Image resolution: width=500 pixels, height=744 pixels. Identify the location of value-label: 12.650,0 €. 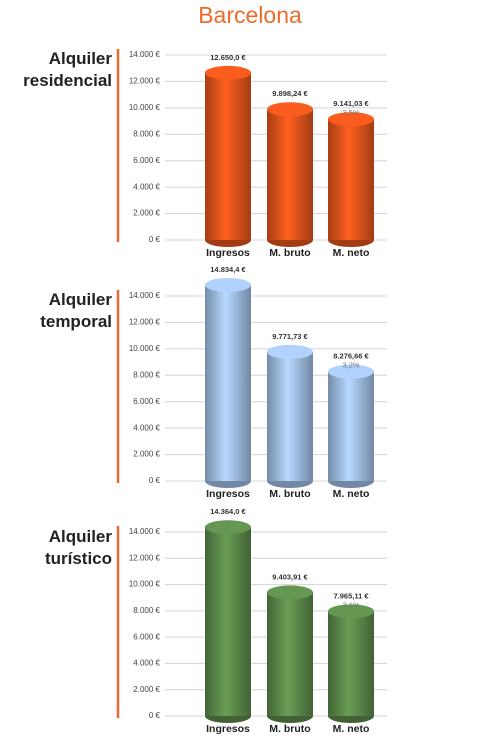
(228, 57).